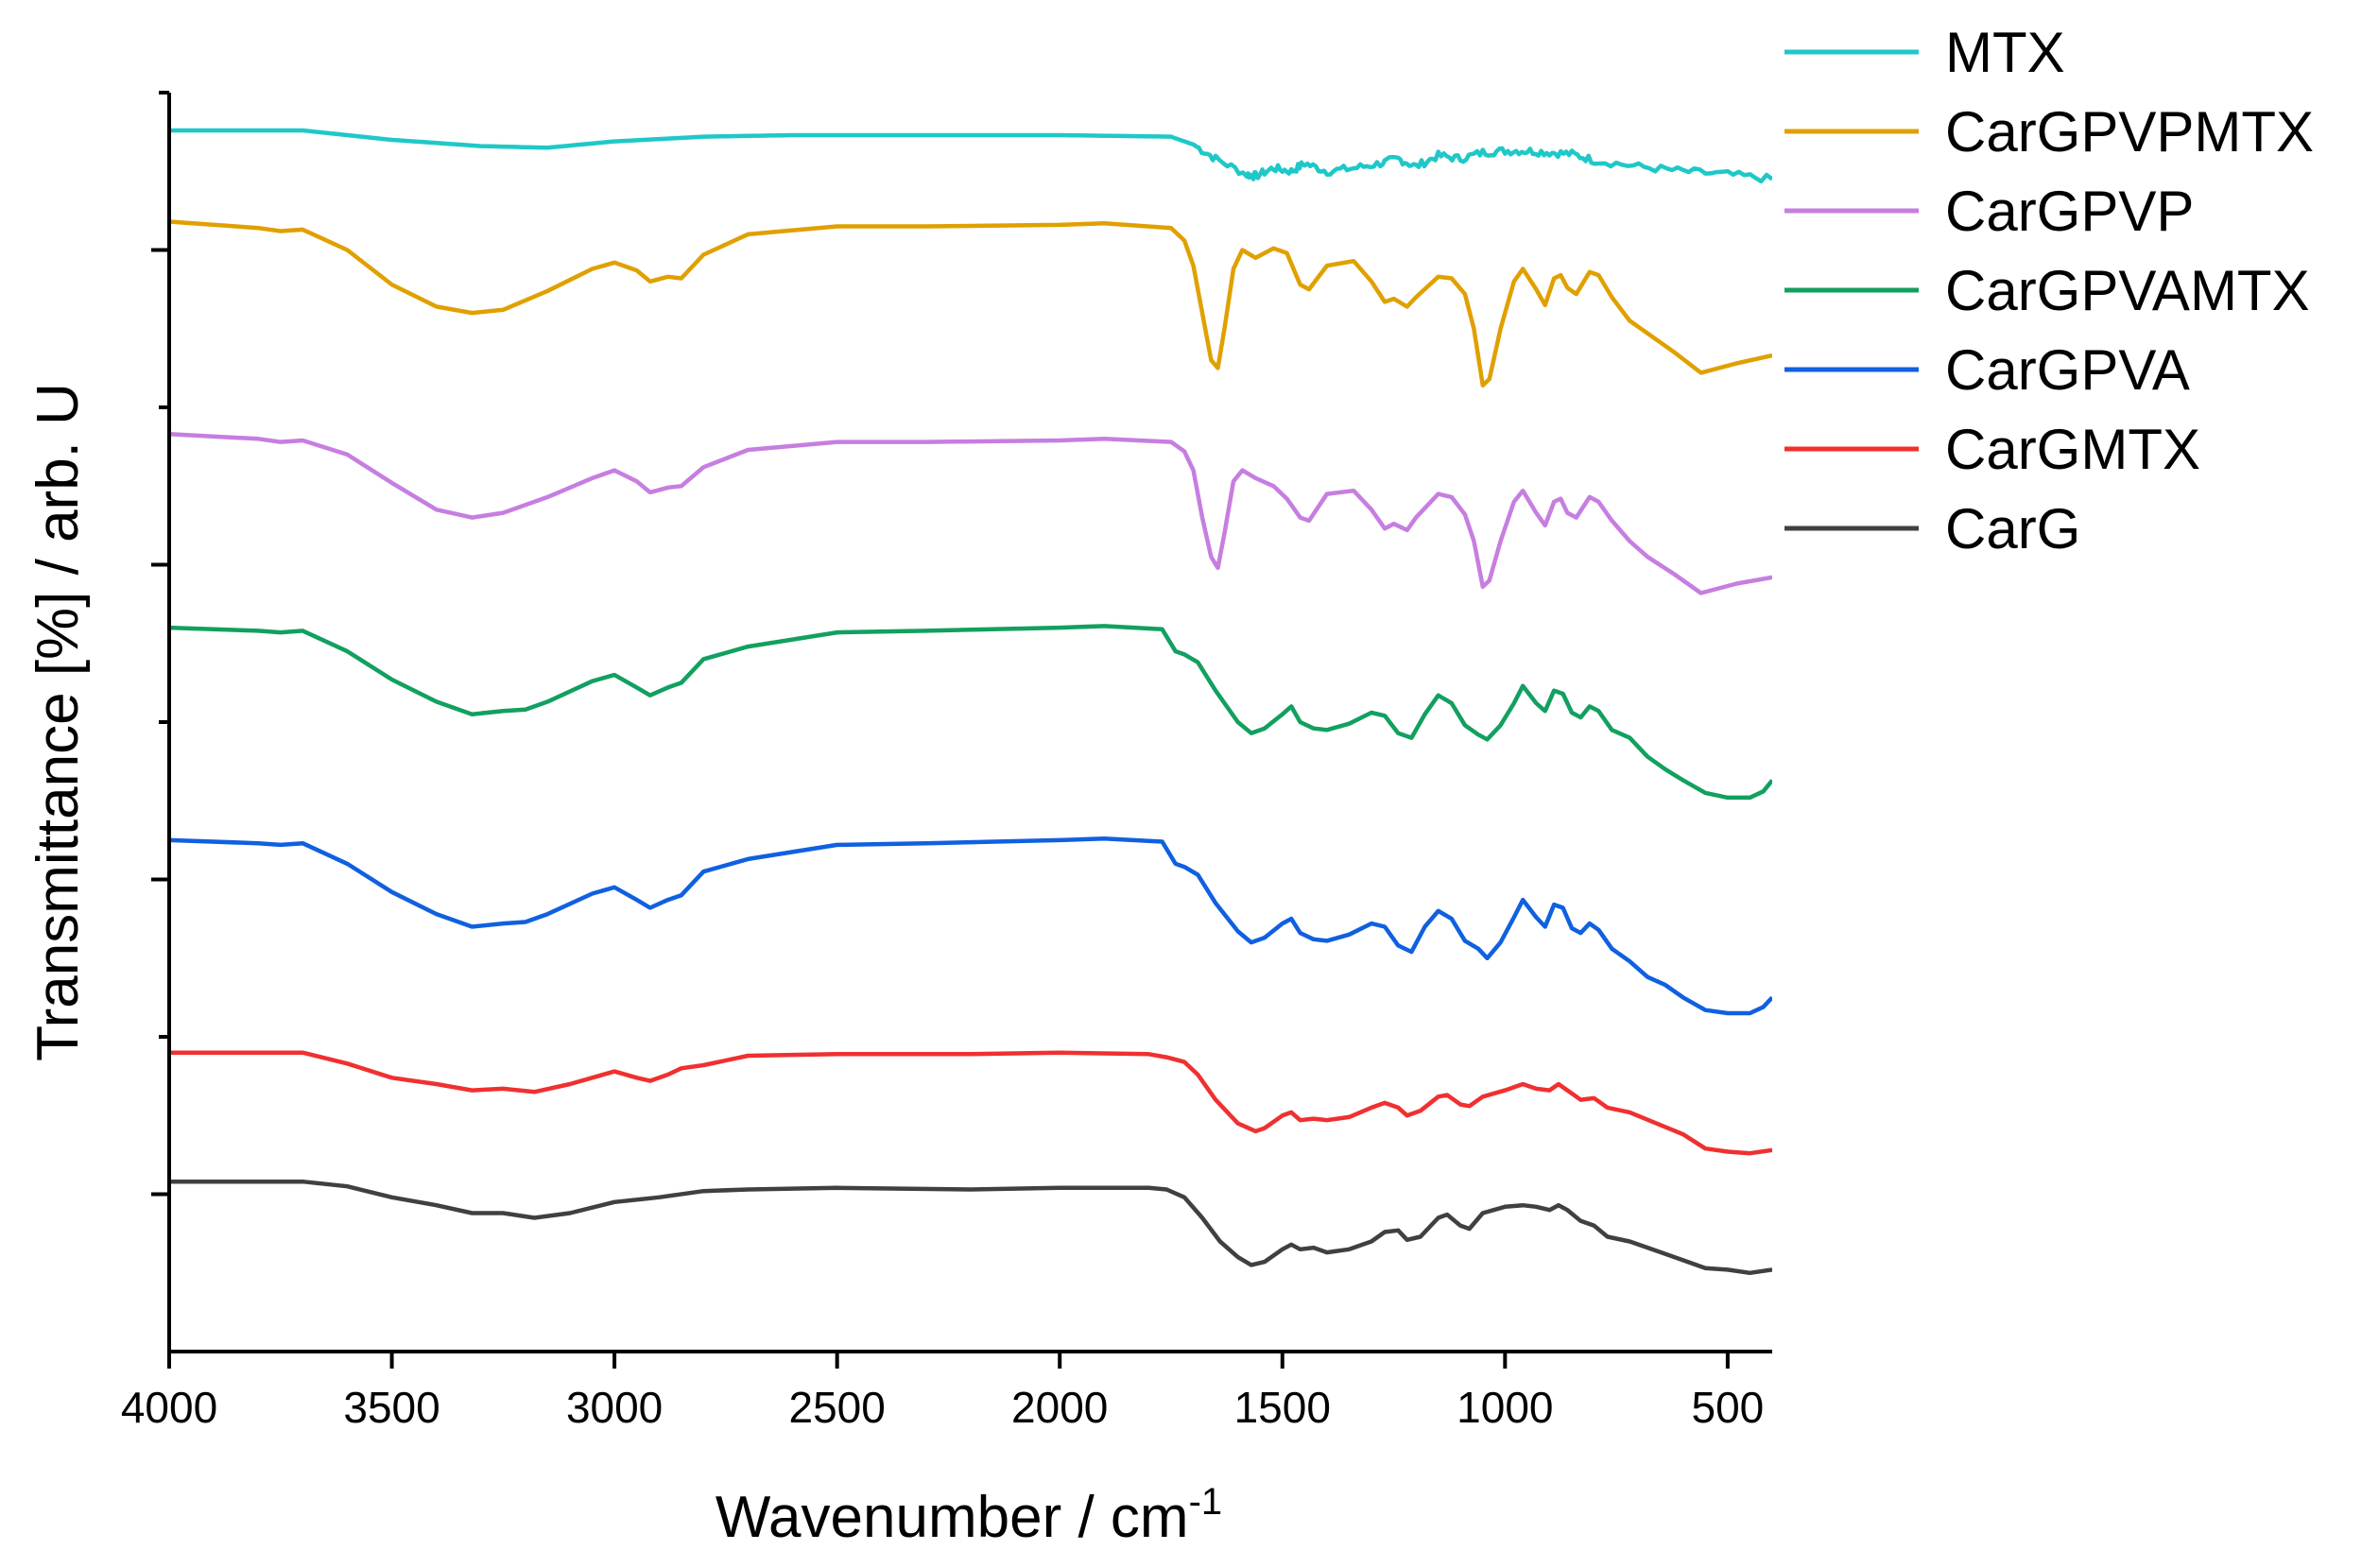  Describe the element at coordinates (971, 513) in the screenshot. I see `series-line-cargpvp` at that location.